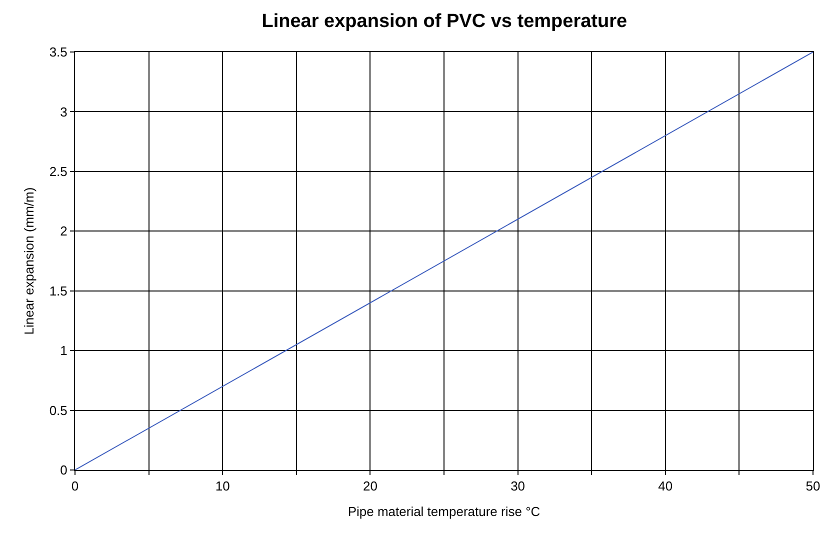  I want to click on y-tick-label: 1, so click(64, 350).